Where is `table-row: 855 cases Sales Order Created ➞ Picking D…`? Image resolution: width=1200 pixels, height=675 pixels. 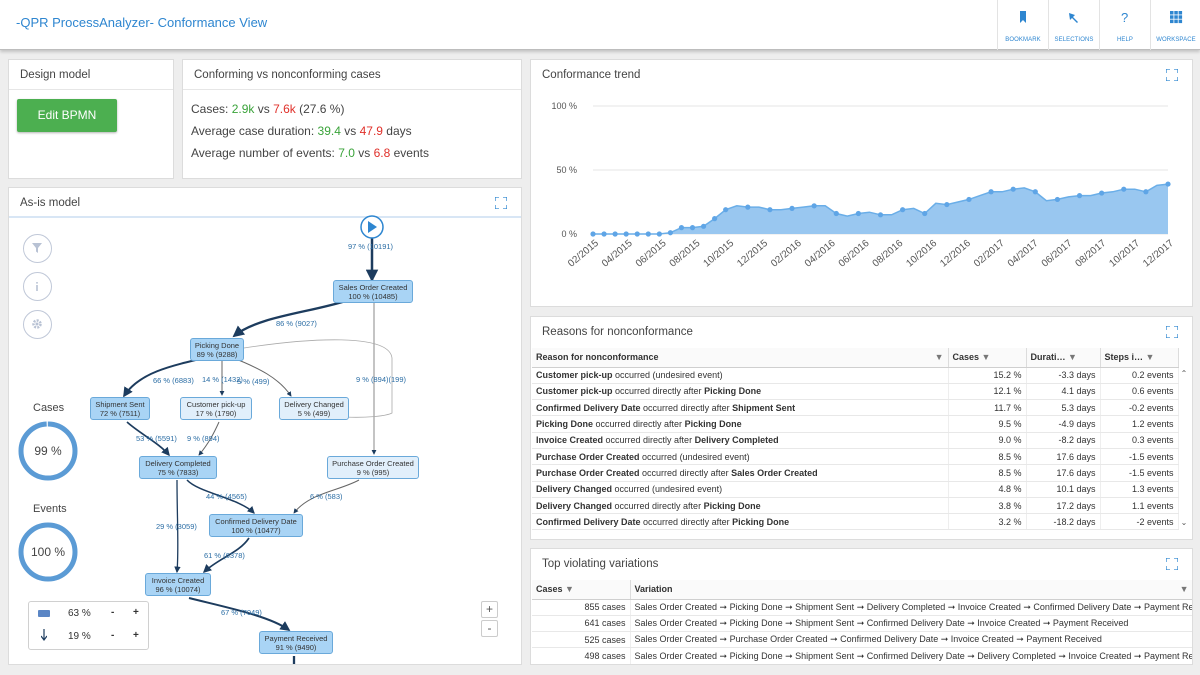
table-row: 855 cases Sales Order Created ➞ Picking D… is located at coordinates (862, 607).